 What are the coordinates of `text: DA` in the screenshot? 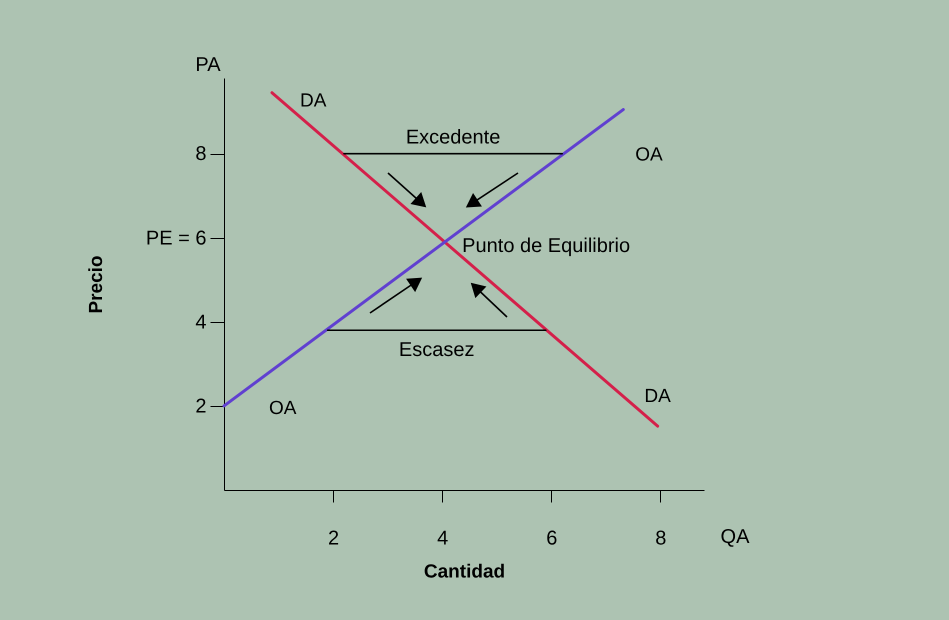 It's located at (657, 397).